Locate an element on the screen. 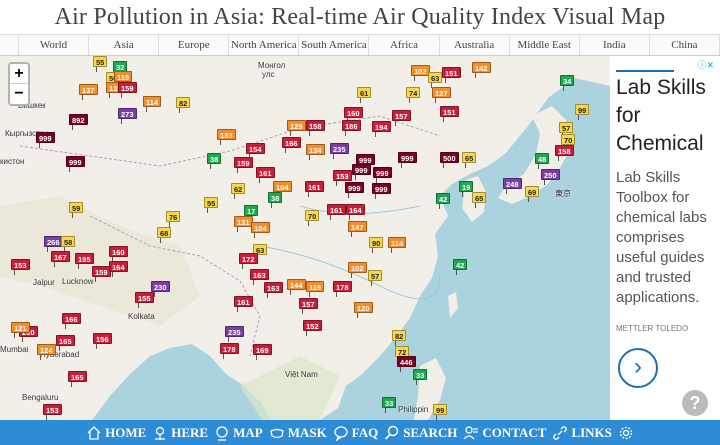  aqi-marker: 34 is located at coordinates (567, 83).